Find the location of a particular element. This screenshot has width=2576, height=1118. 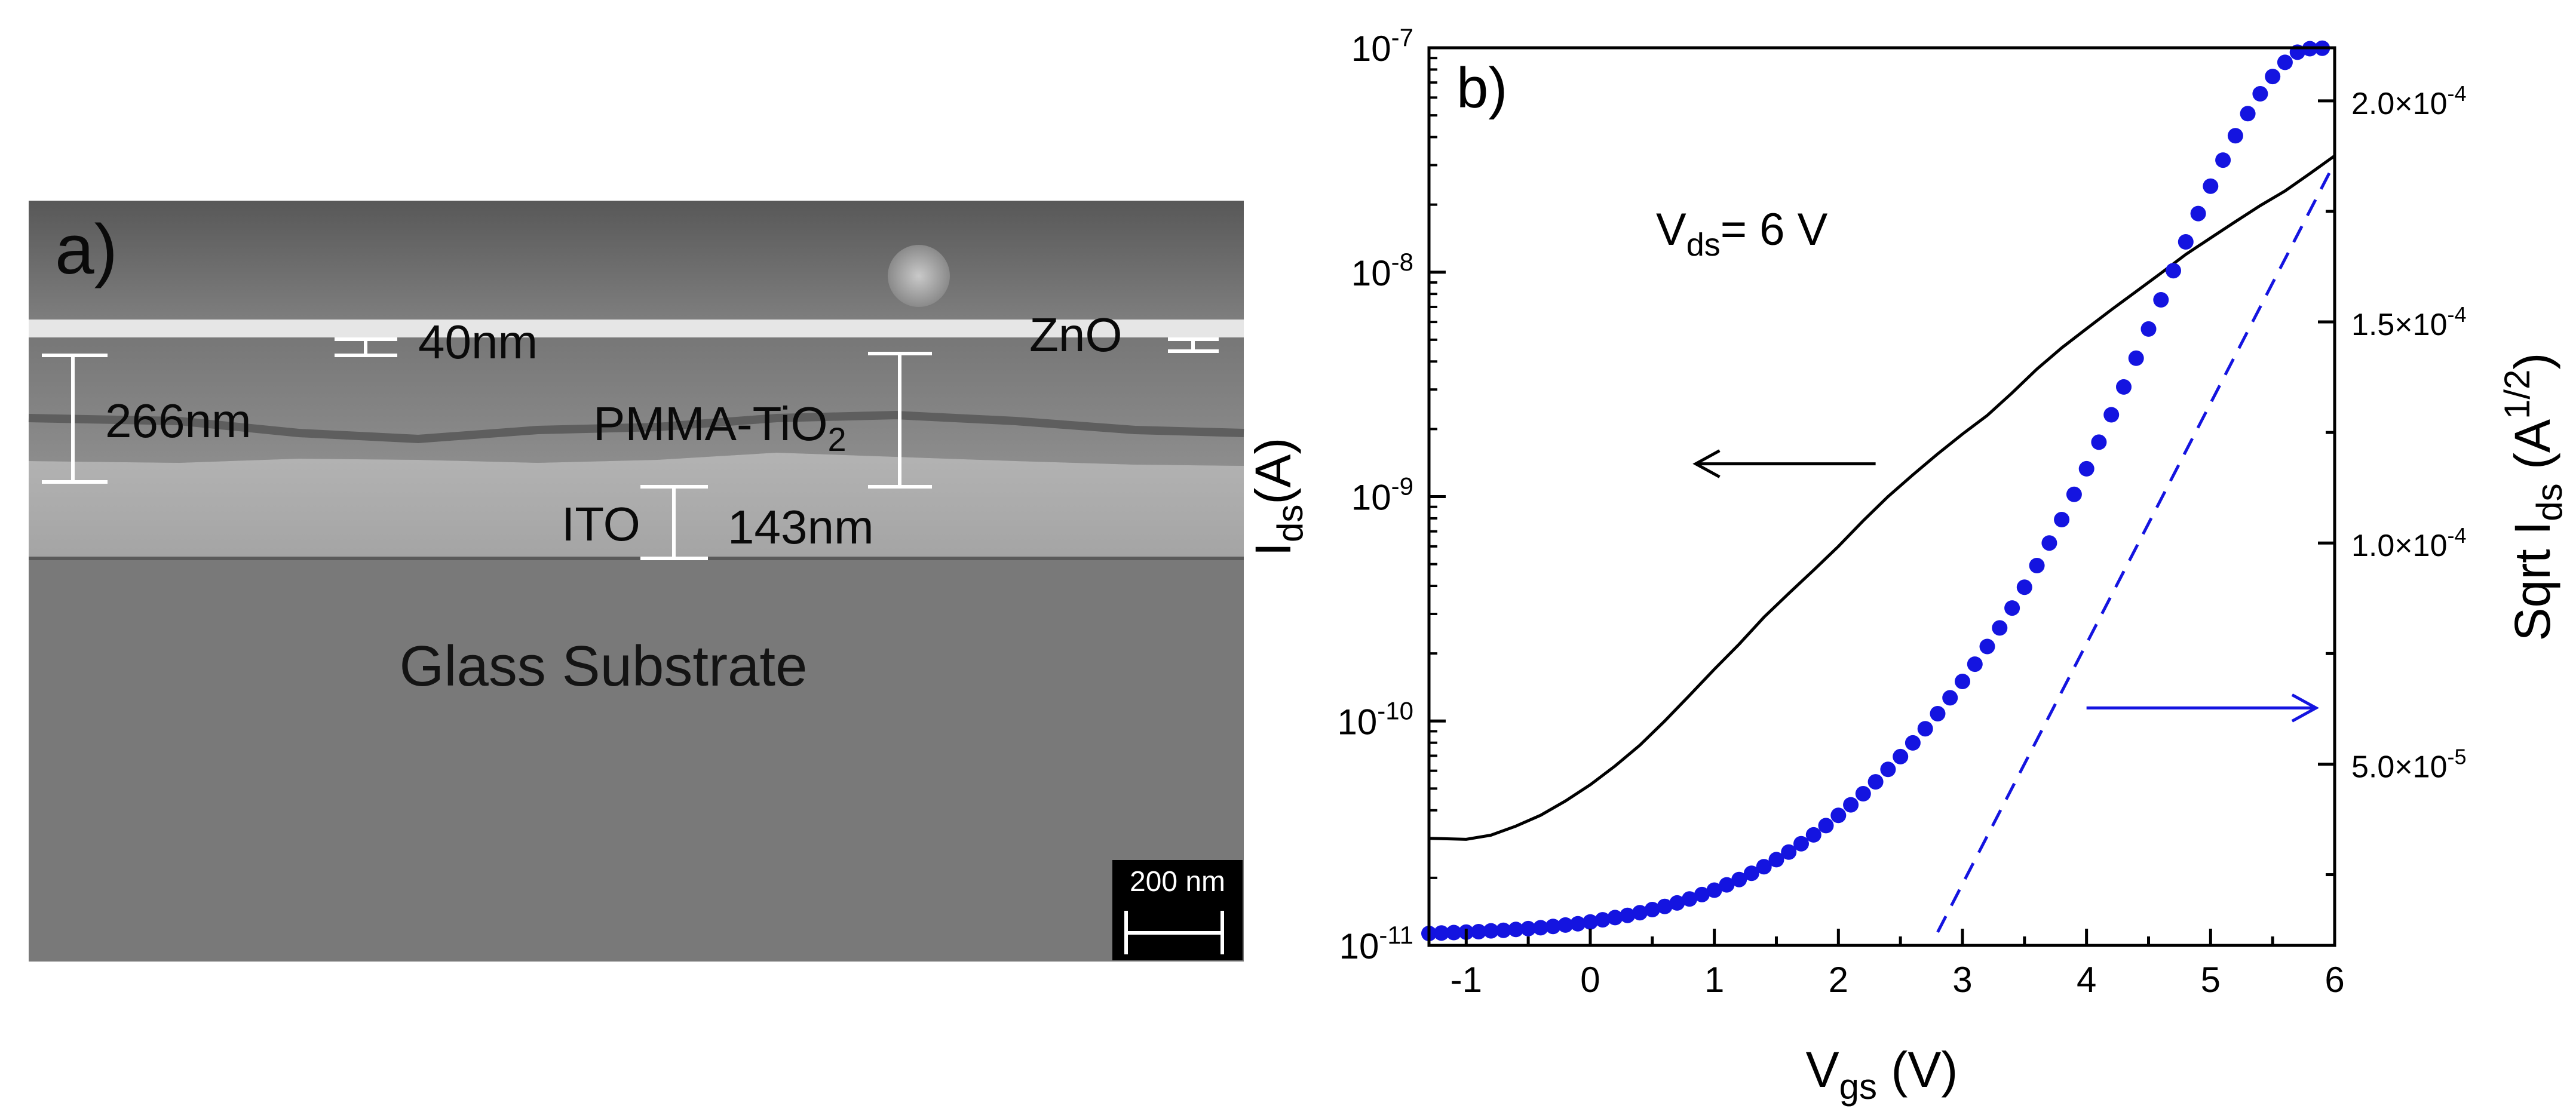

zno-thickness-label: 40nm is located at coordinates (478, 341).